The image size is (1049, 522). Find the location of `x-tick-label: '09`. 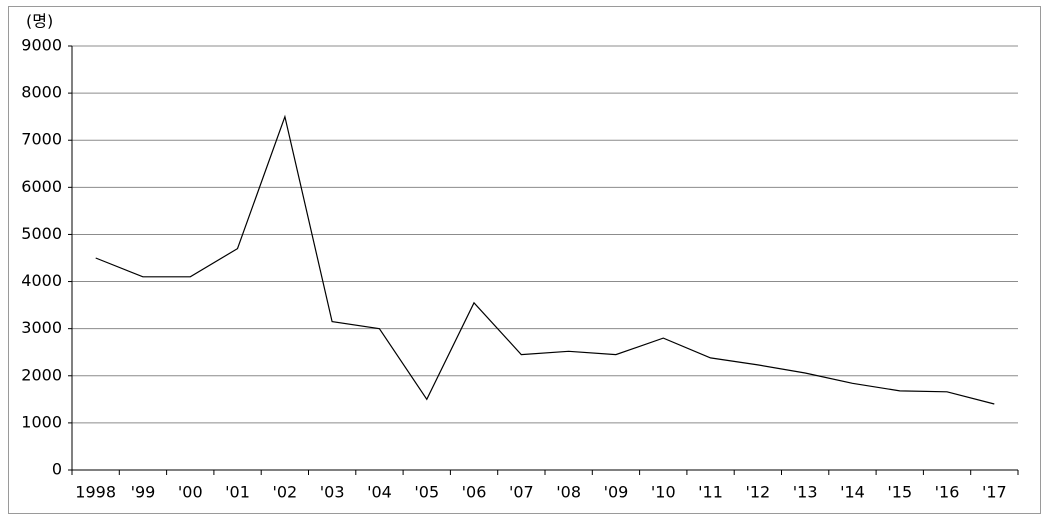

x-tick-label: '09 is located at coordinates (616, 492).